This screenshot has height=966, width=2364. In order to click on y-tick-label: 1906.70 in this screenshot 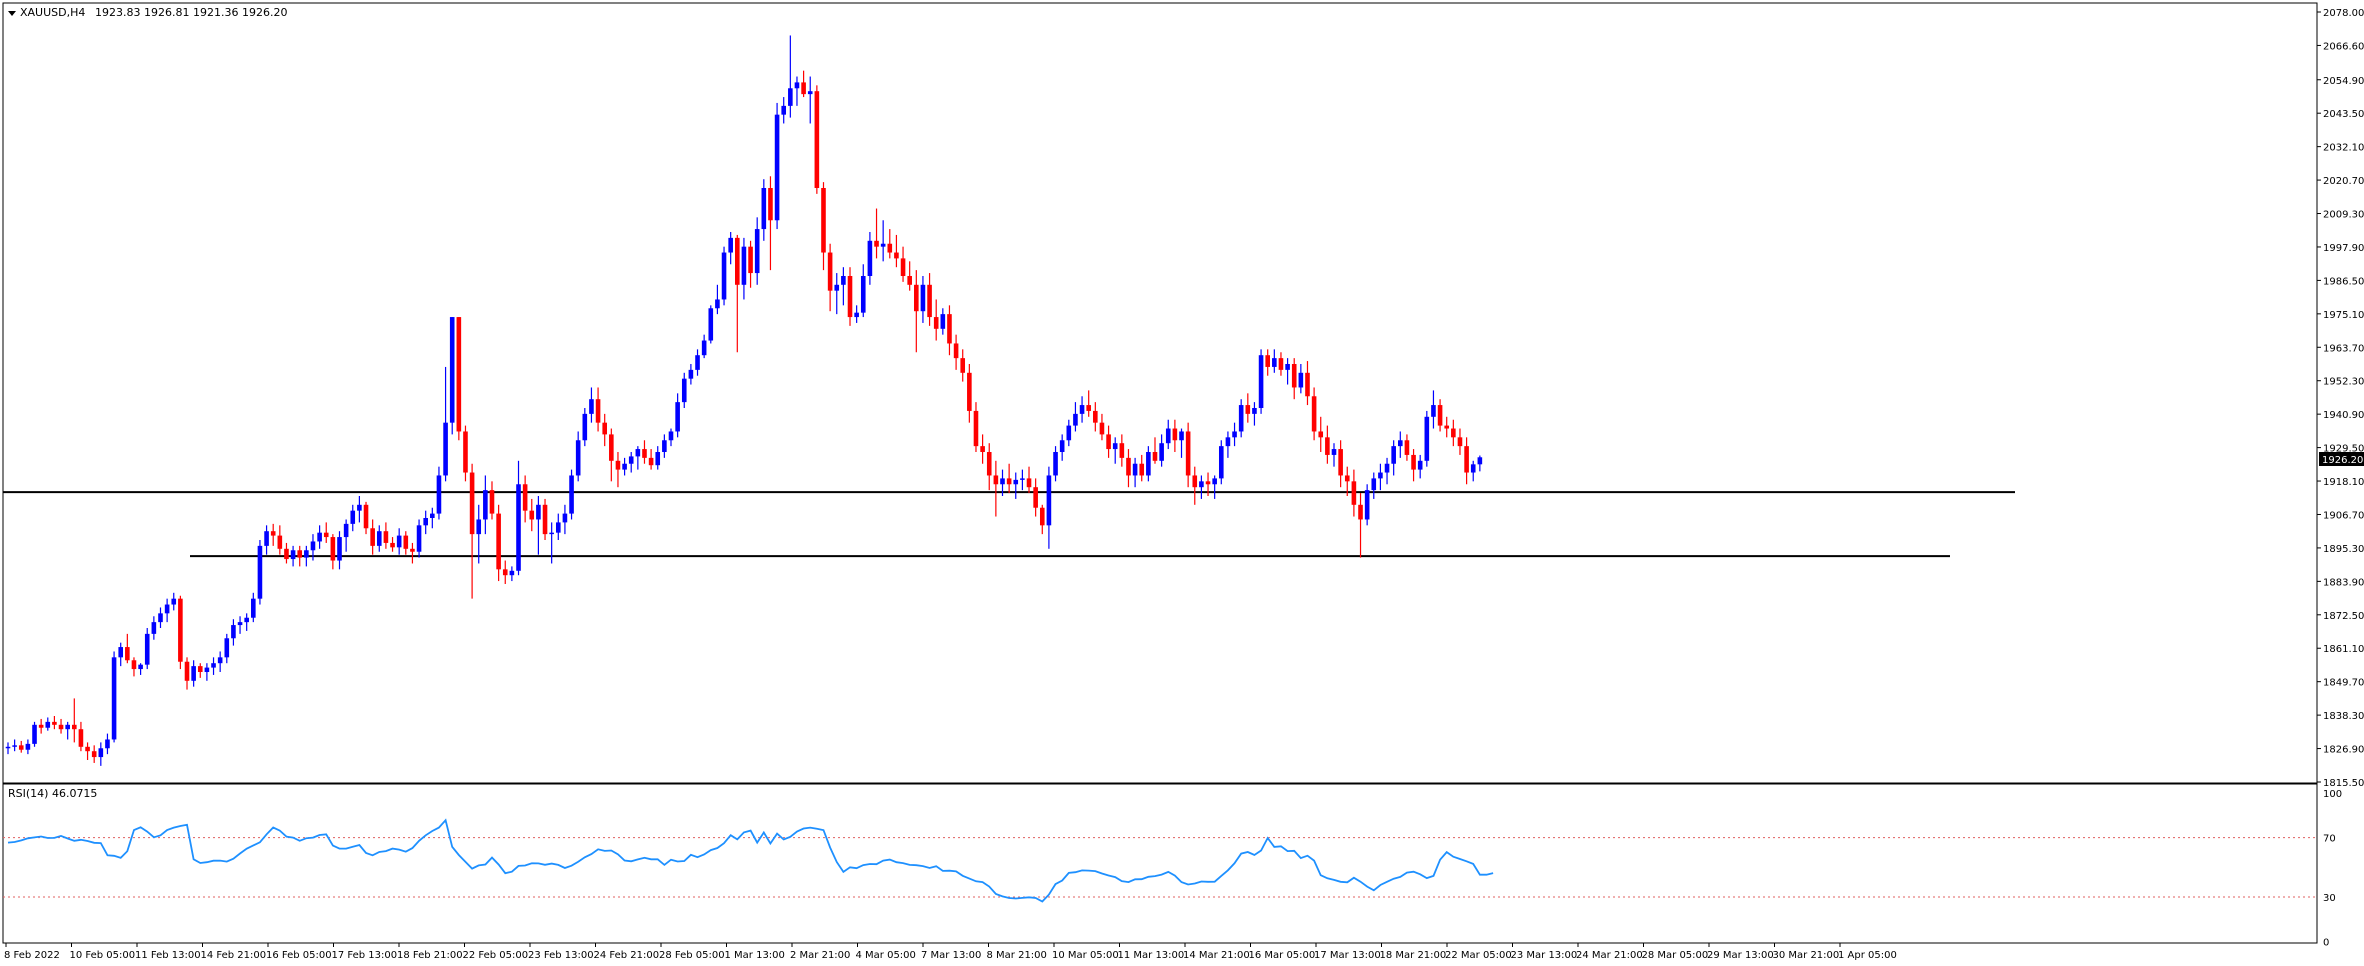, I will do `click(2343, 515)`.